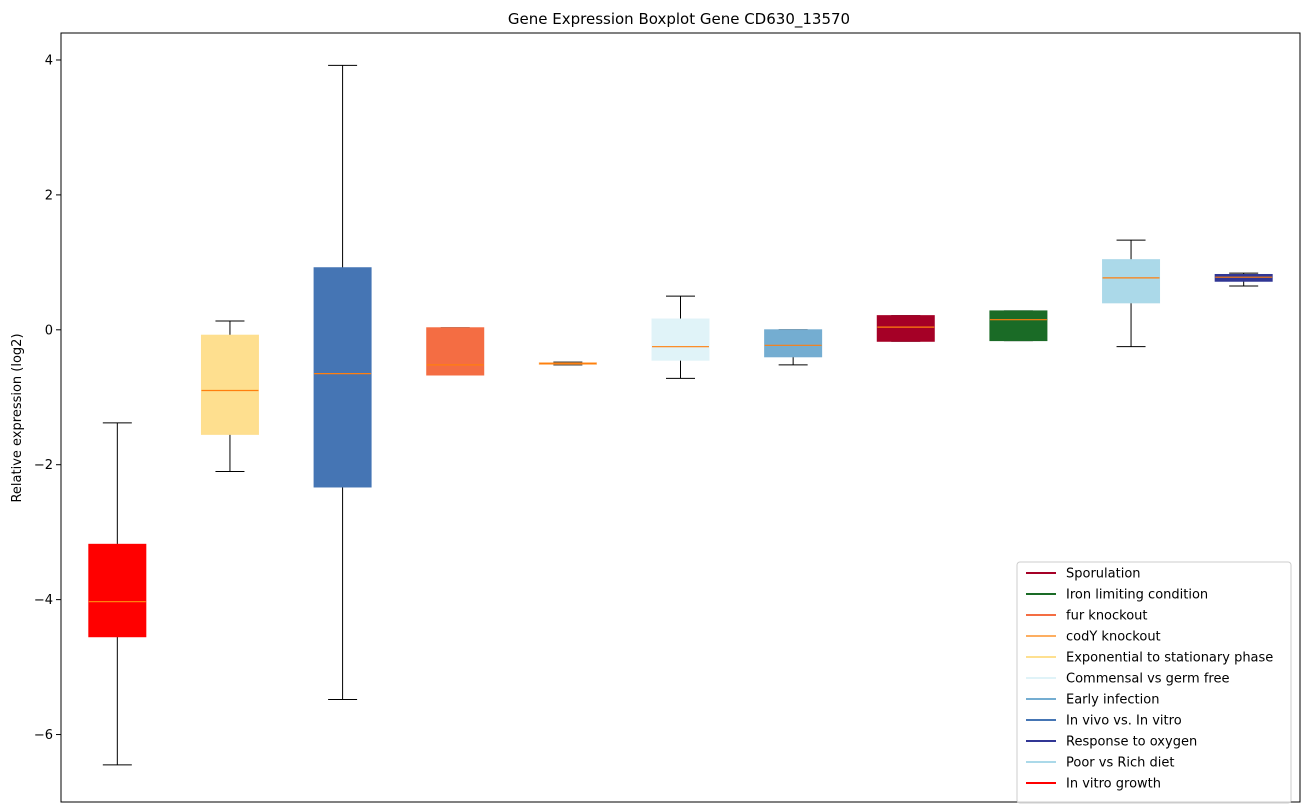 This screenshot has height=812, width=1309. What do you see at coordinates (1169, 658) in the screenshot?
I see `legend-label: Exponential to stationary phase` at bounding box center [1169, 658].